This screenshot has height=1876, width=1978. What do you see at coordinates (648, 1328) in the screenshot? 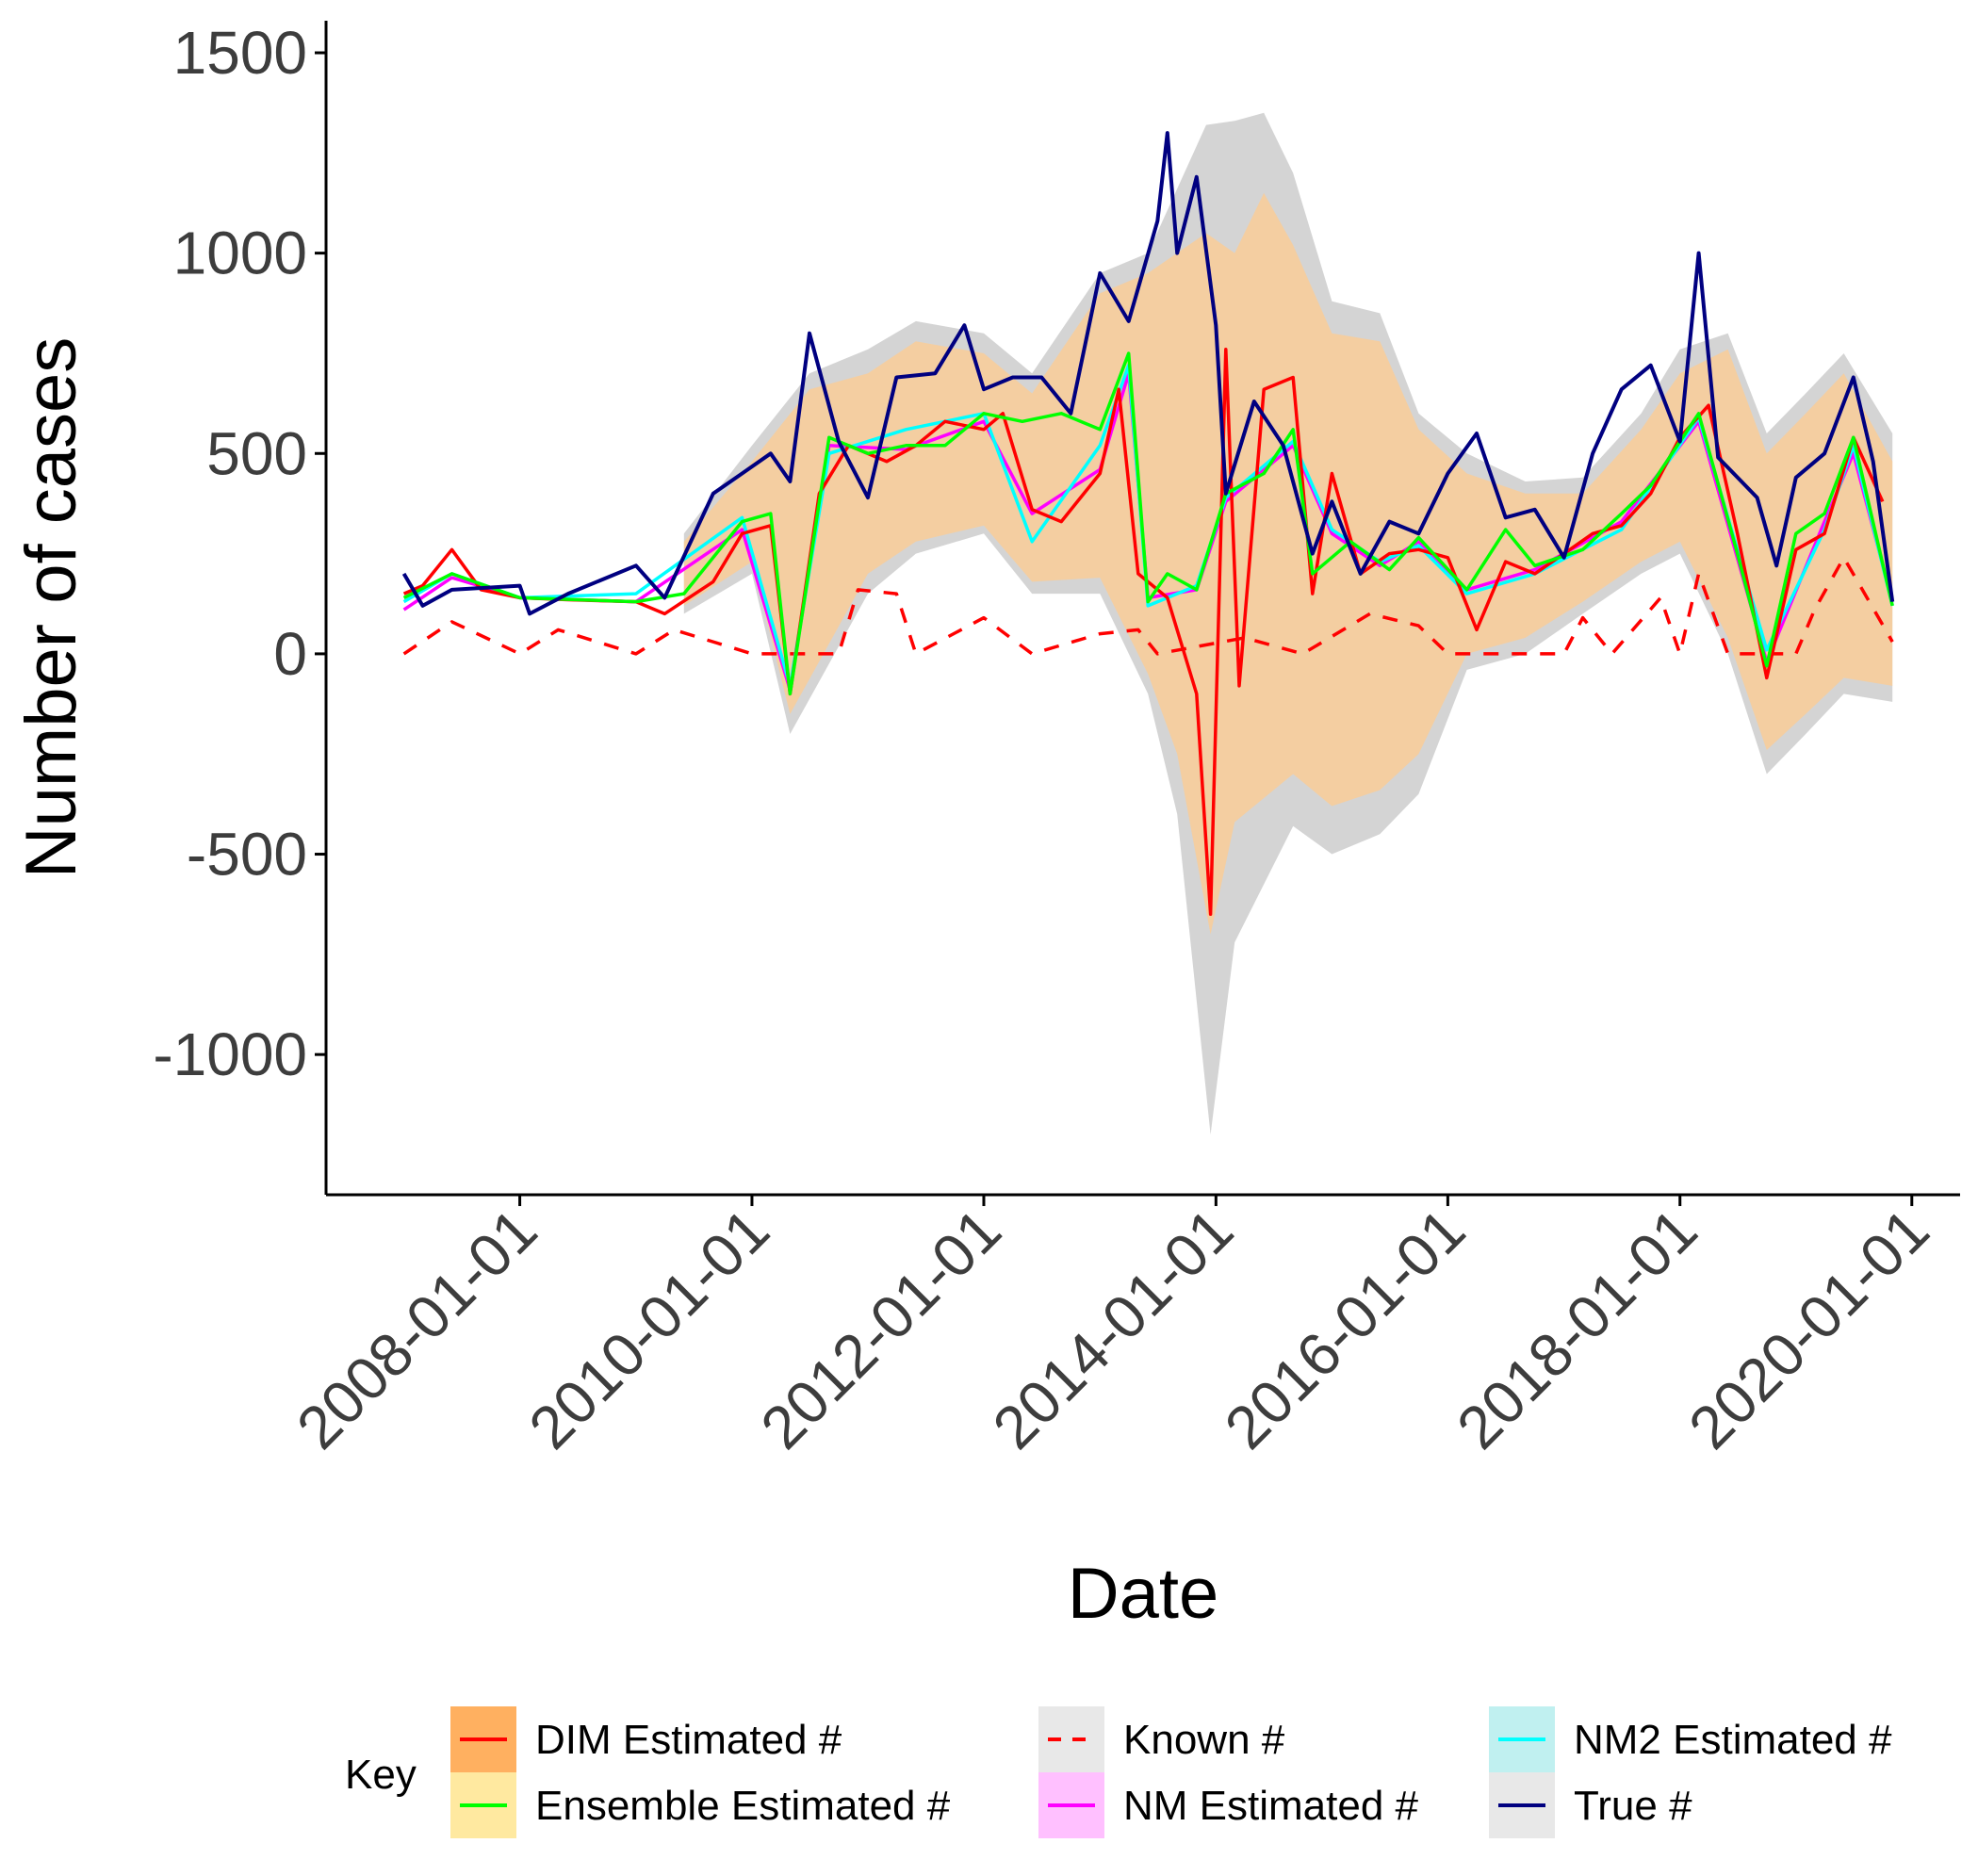
I see `x-tick-label: 2010-01-01` at bounding box center [648, 1328].